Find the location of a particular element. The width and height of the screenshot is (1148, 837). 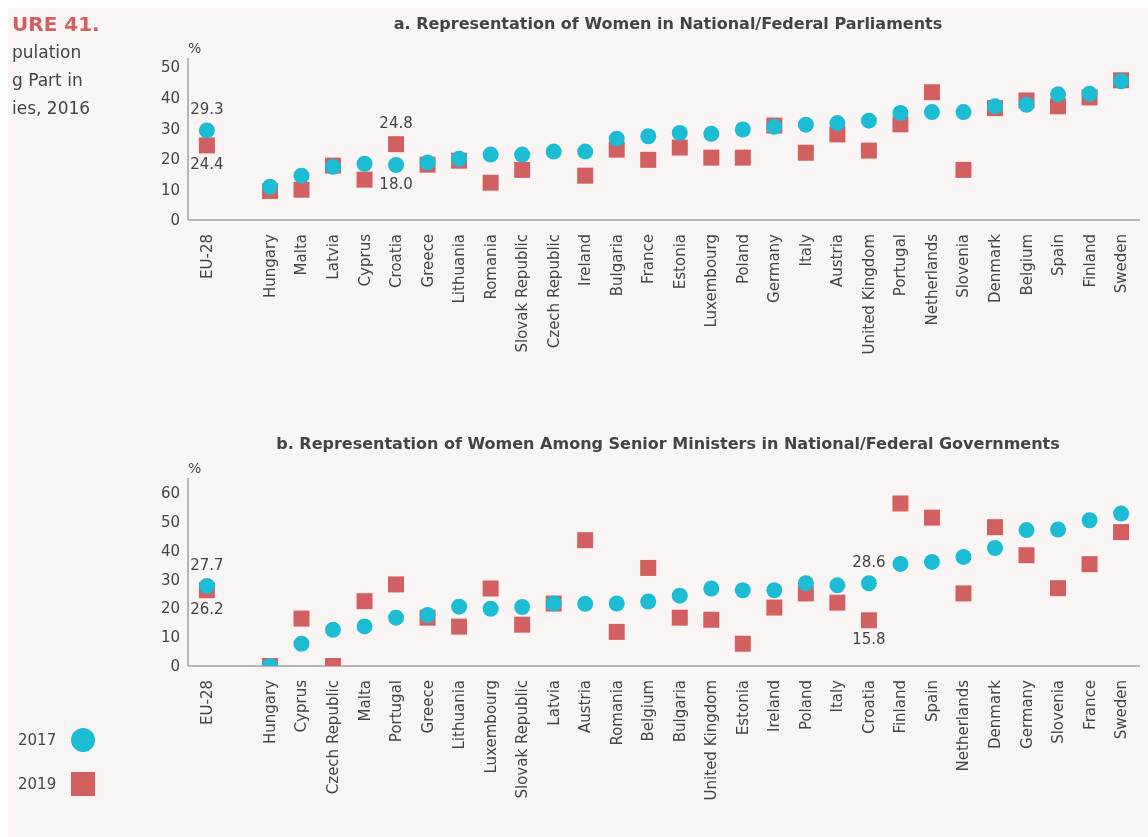

legend-label: 2017 is located at coordinates (38, 740).